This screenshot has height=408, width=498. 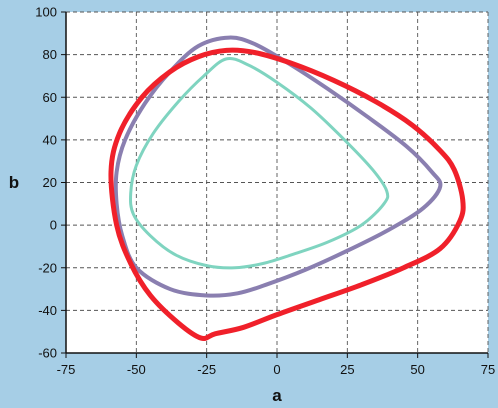 I want to click on x-tick-label: 0, so click(x=276, y=369).